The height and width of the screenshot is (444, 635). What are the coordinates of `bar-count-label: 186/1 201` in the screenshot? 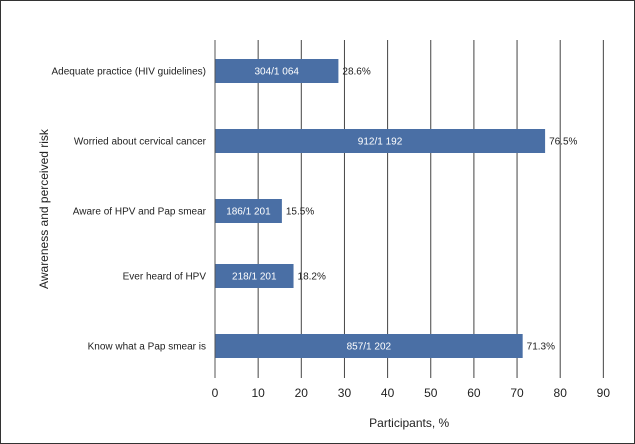 It's located at (248, 212).